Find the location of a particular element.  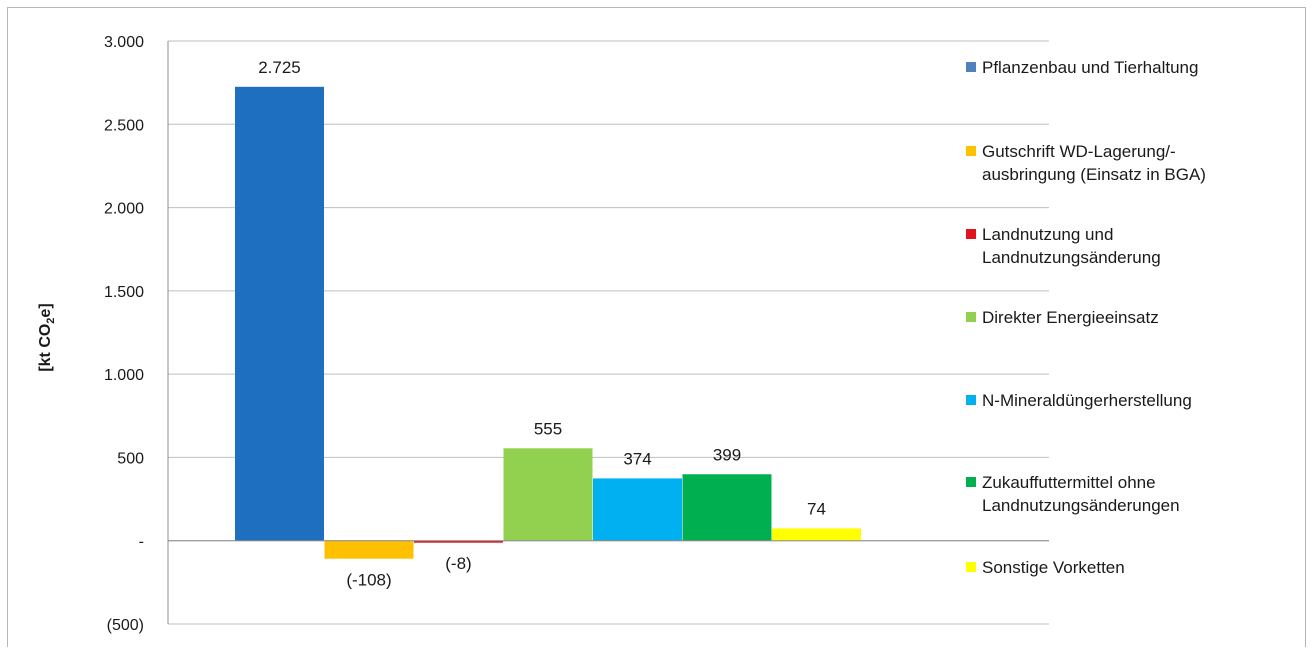

legend-label: Zukauffuttermittel ohne is located at coordinates (1069, 482).